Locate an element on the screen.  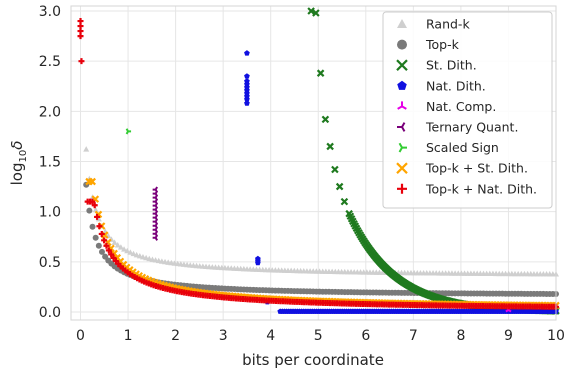
y-tick-label: 0.0 is located at coordinates (50, 313).